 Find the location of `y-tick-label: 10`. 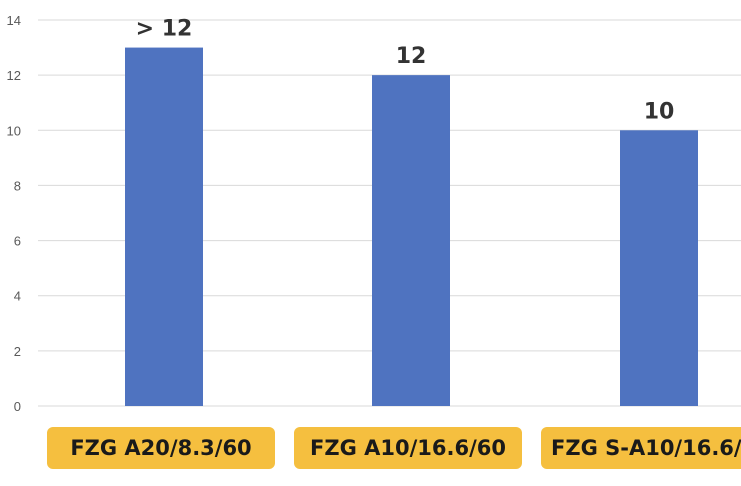

y-tick-label: 10 is located at coordinates (14, 130).